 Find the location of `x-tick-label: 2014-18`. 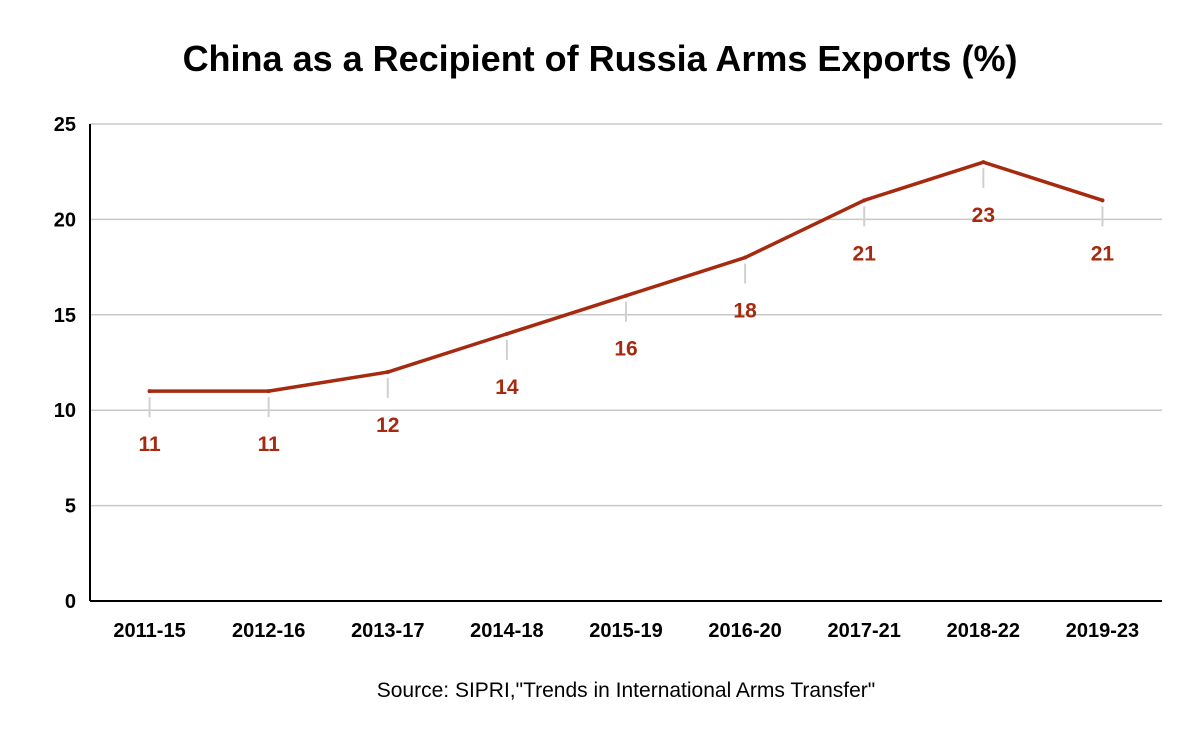

x-tick-label: 2014-18 is located at coordinates (506, 631).